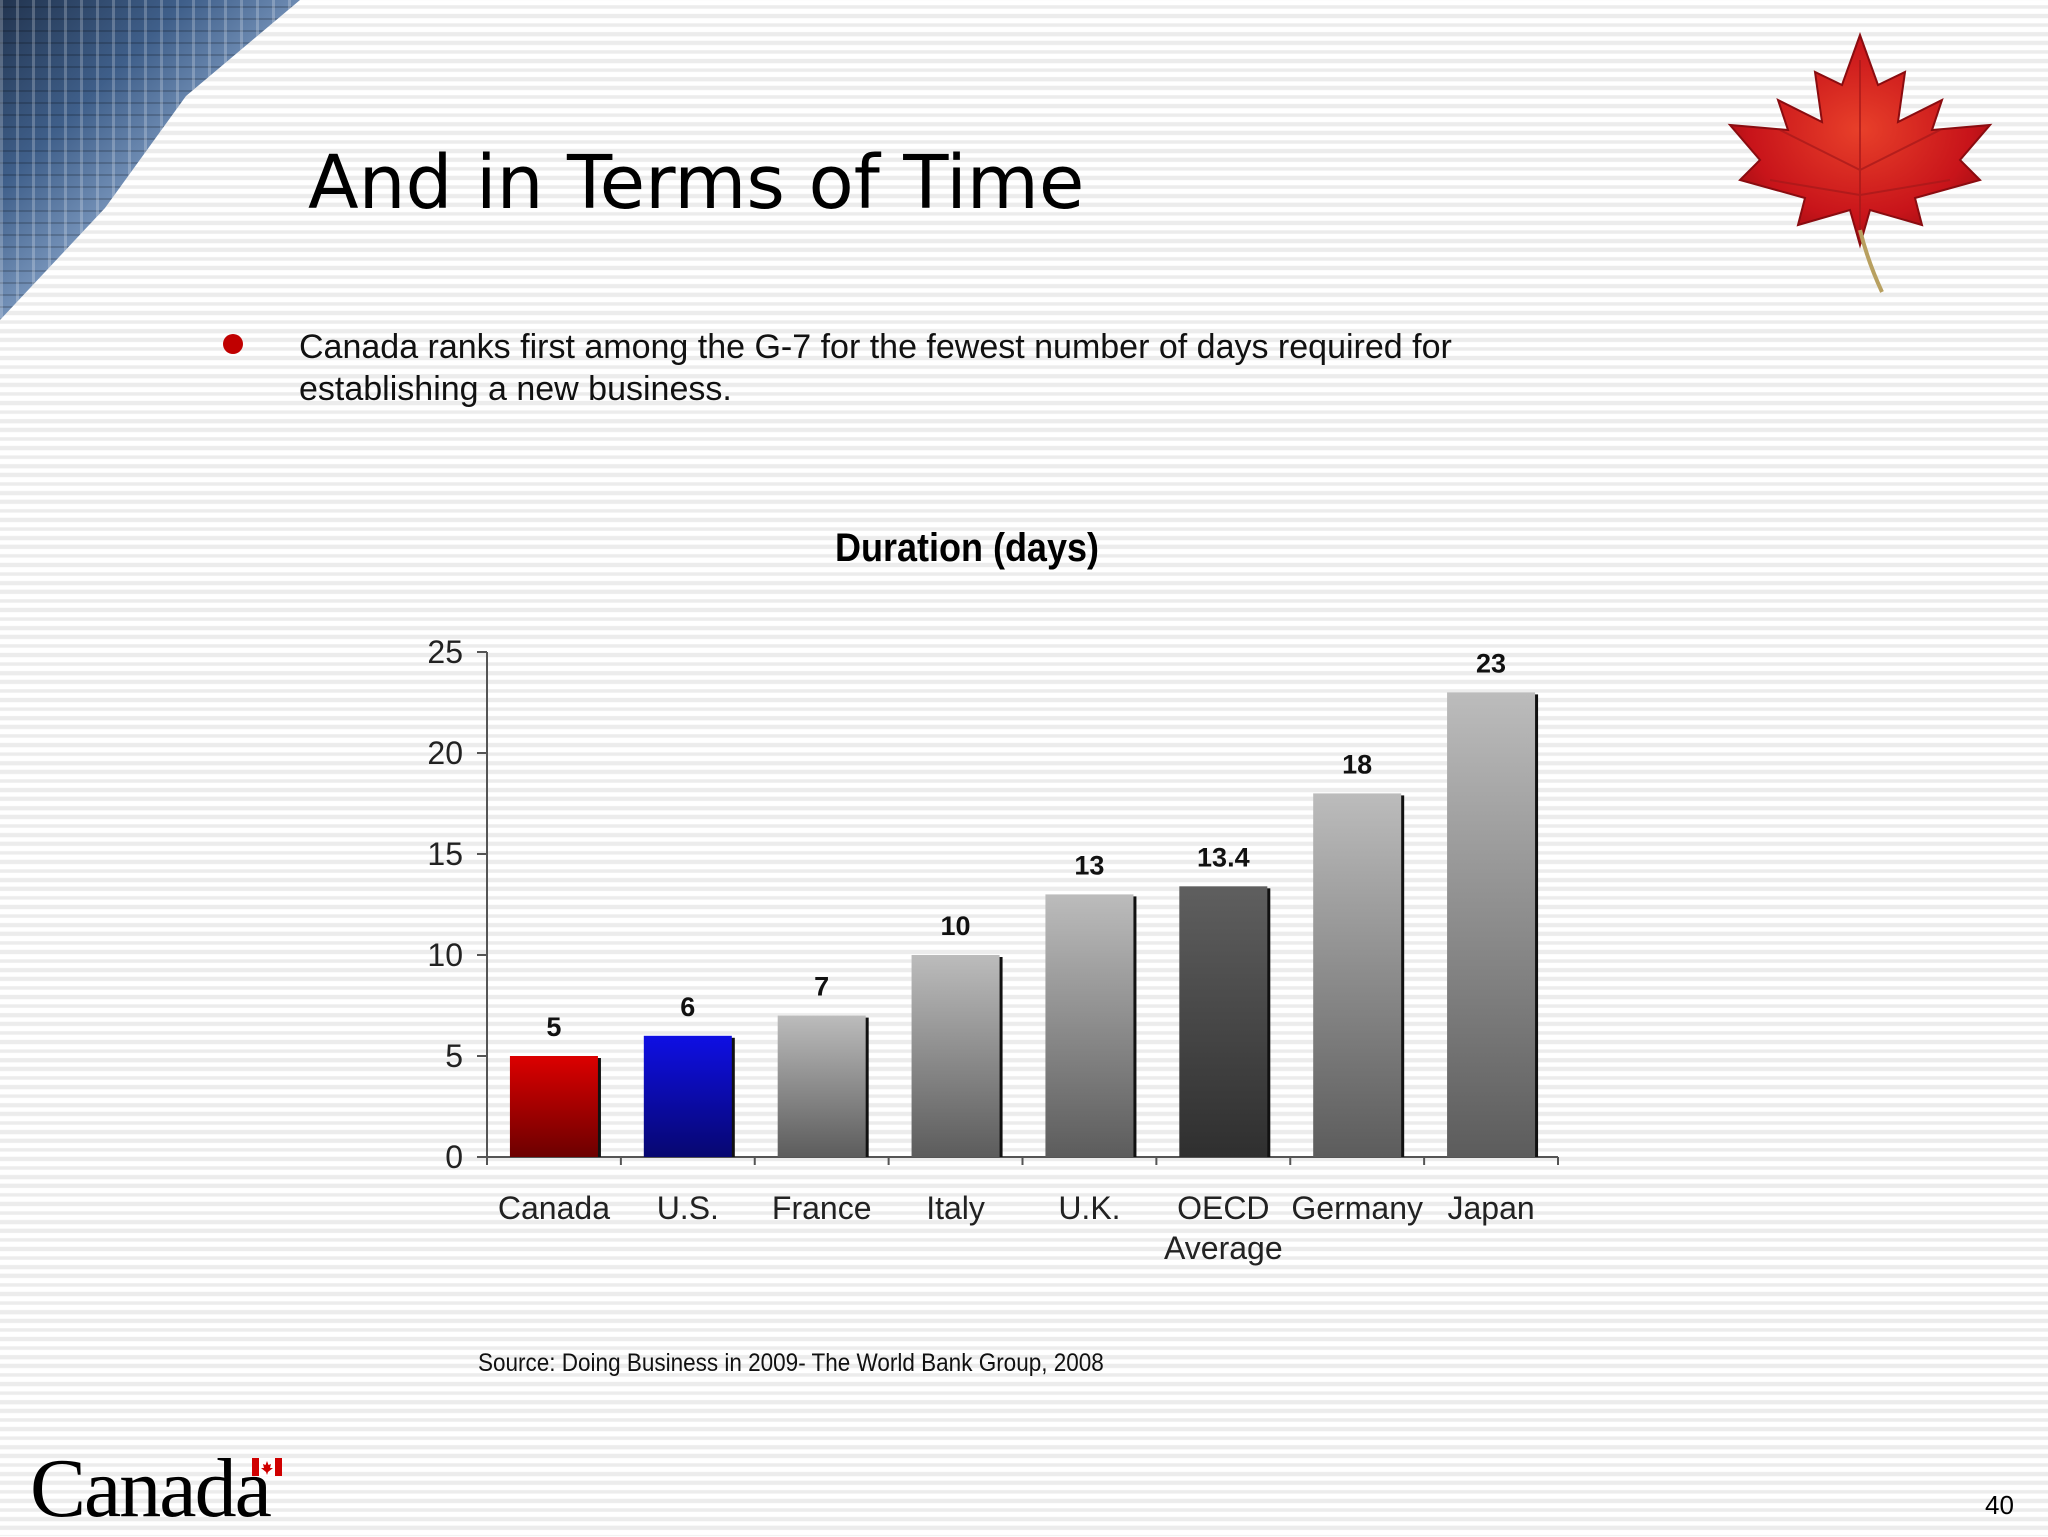 The width and height of the screenshot is (2048, 1537). Describe the element at coordinates (553, 1106) in the screenshot. I see `bar-canada` at that location.